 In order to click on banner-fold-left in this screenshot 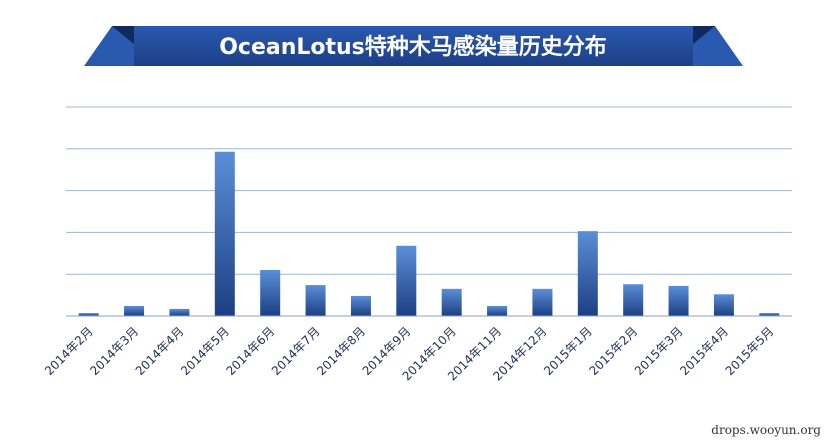, I will do `click(123, 35)`.